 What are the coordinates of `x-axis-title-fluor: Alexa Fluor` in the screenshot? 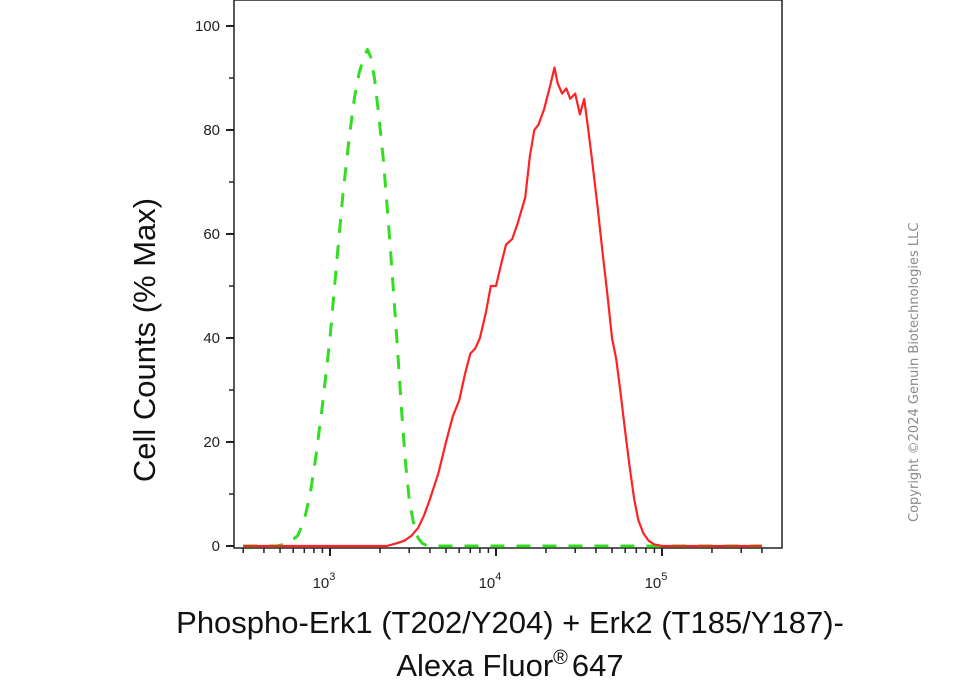 It's located at (474, 665).